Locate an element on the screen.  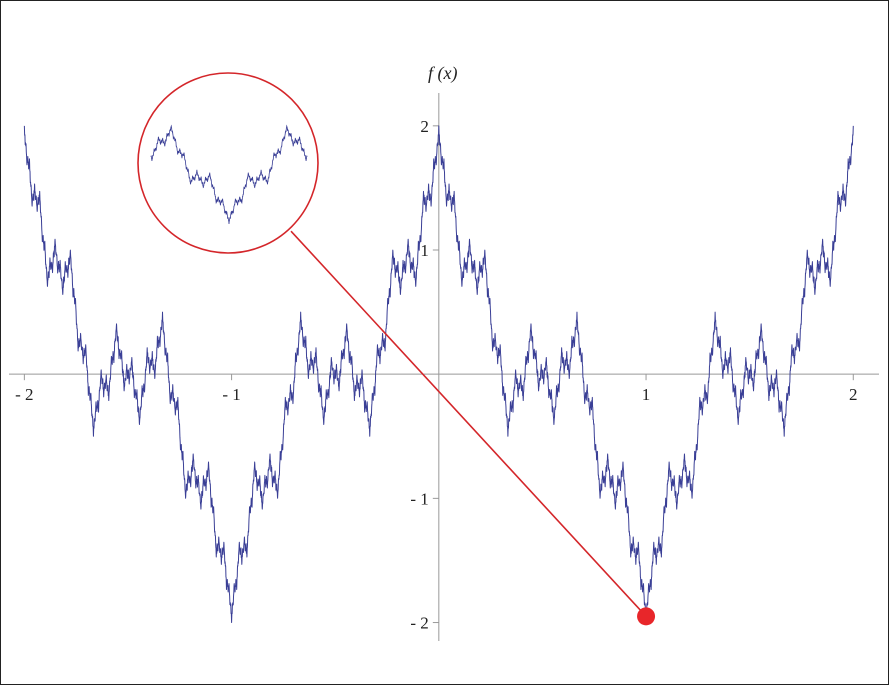
zoom-inset is located at coordinates (228, 163).